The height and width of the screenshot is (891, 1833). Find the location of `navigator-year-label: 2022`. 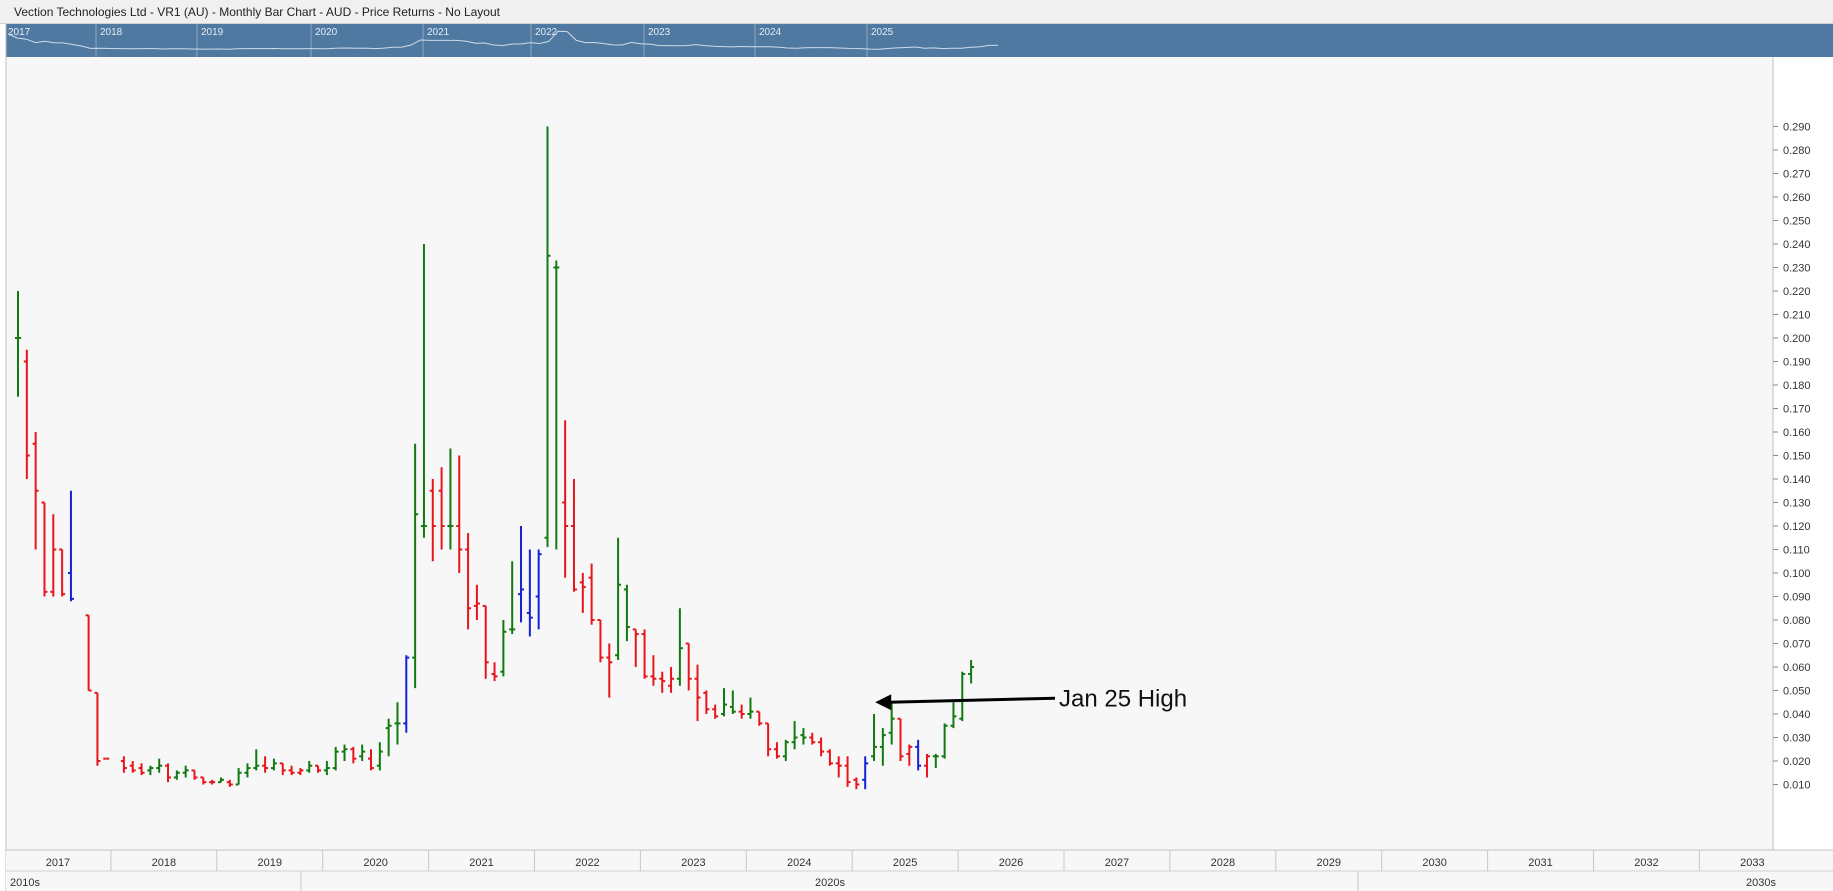

navigator-year-label: 2022 is located at coordinates (546, 32).